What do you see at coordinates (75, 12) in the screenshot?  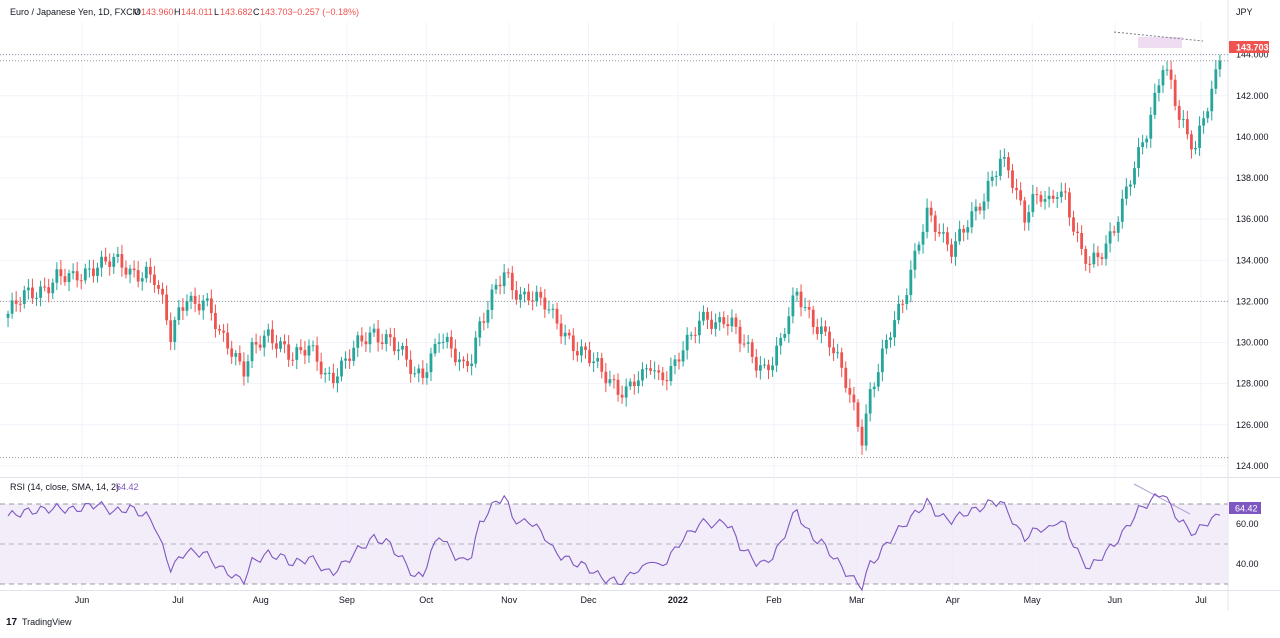 I see `symbol-title: Euro / Japanese Yen, 1D, FXCM` at bounding box center [75, 12].